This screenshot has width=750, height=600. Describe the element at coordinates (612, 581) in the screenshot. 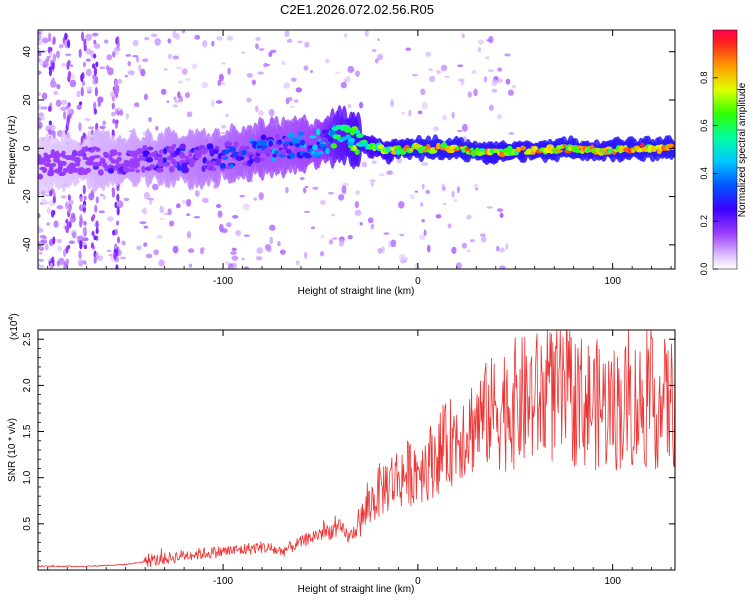

I see `snr-x-tick-label: 100` at that location.